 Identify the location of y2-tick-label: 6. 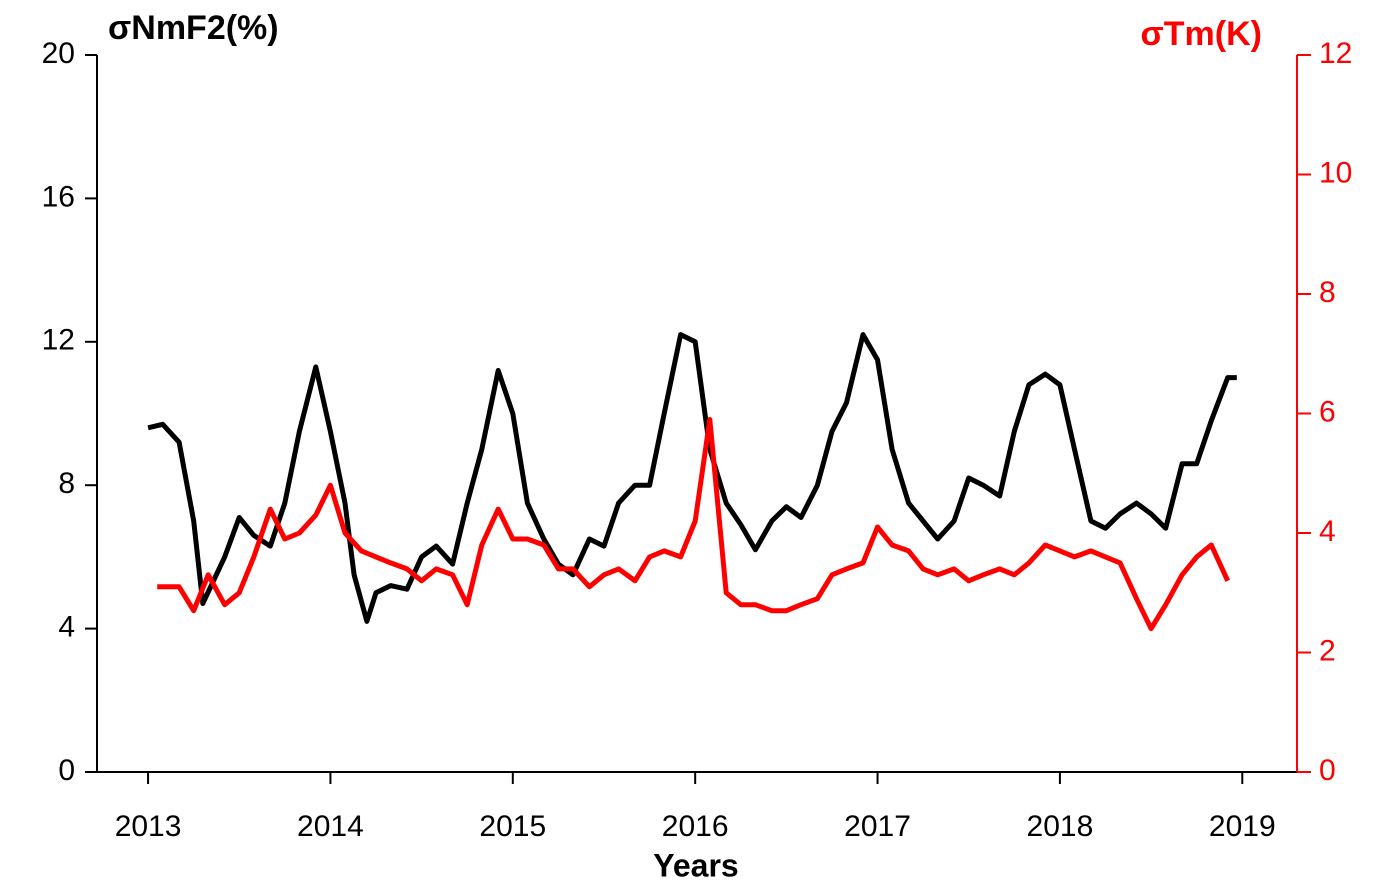
(1327, 411).